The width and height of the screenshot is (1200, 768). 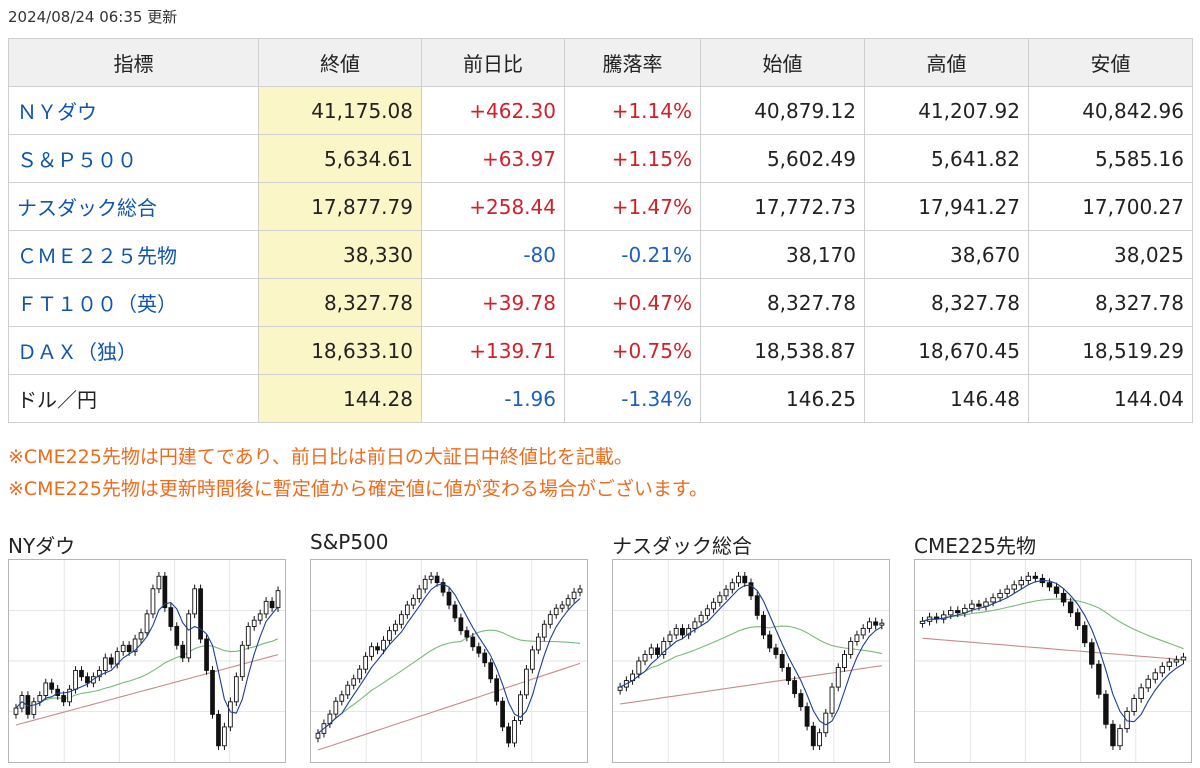 What do you see at coordinates (133, 350) in the screenshot?
I see `index-link: ＤＡＸ（独）` at bounding box center [133, 350].